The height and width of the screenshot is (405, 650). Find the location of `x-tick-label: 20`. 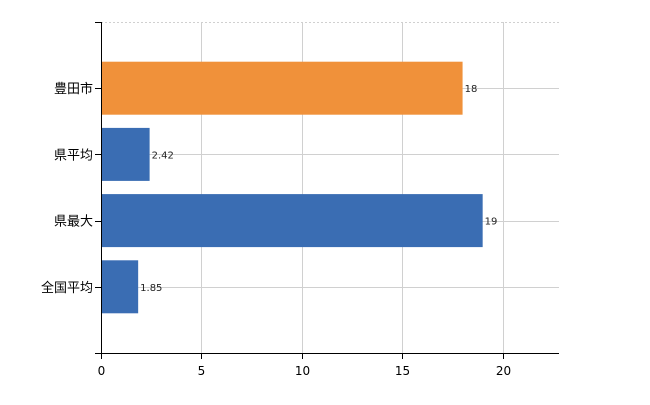

x-tick-label: 20 is located at coordinates (503, 371).